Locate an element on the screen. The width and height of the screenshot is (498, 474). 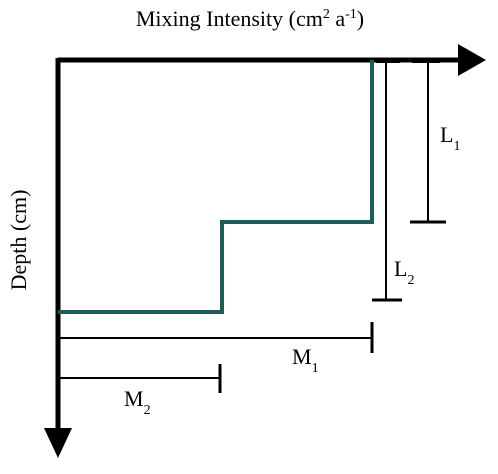
label-sup: -1 is located at coordinates (351, 14).